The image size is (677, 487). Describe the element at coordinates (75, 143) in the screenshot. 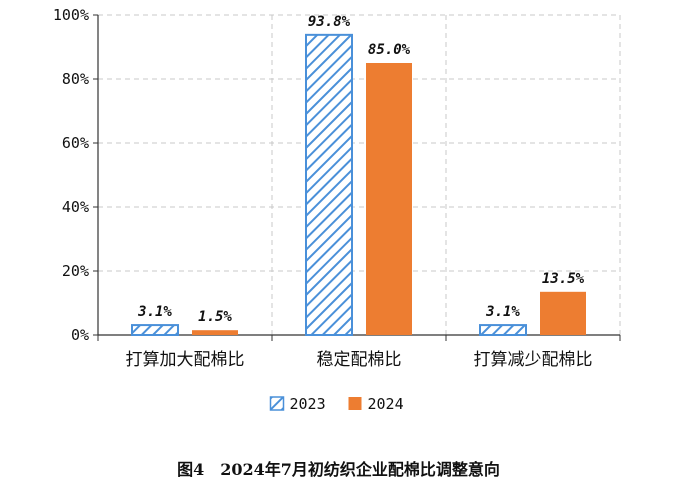

I see `y-tick-label: 60%` at that location.